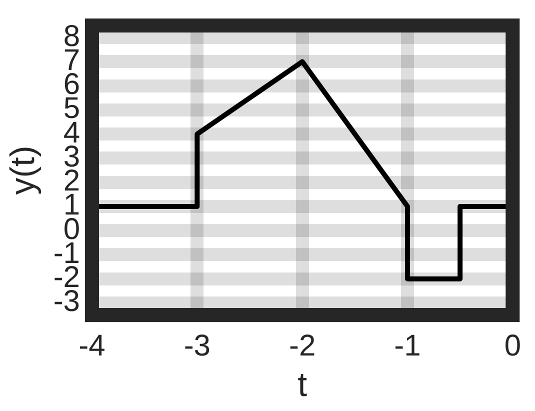  What do you see at coordinates (302, 345) in the screenshot?
I see `x-tick-label: -2` at bounding box center [302, 345].